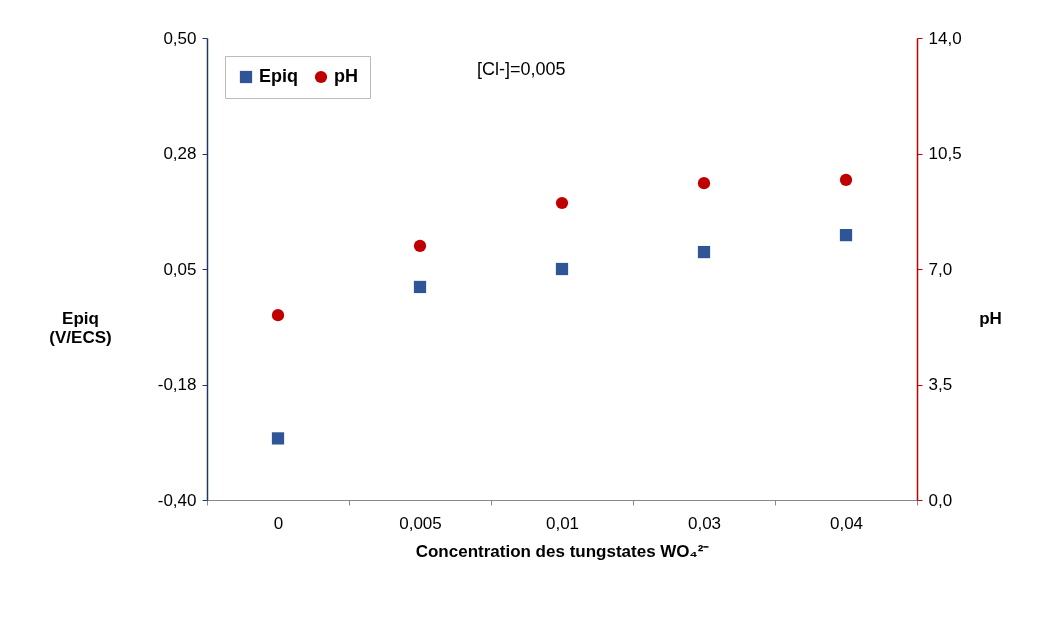 This screenshot has height=635, width=1038. What do you see at coordinates (990, 318) in the screenshot?
I see `y2-axis-title: pH` at bounding box center [990, 318].